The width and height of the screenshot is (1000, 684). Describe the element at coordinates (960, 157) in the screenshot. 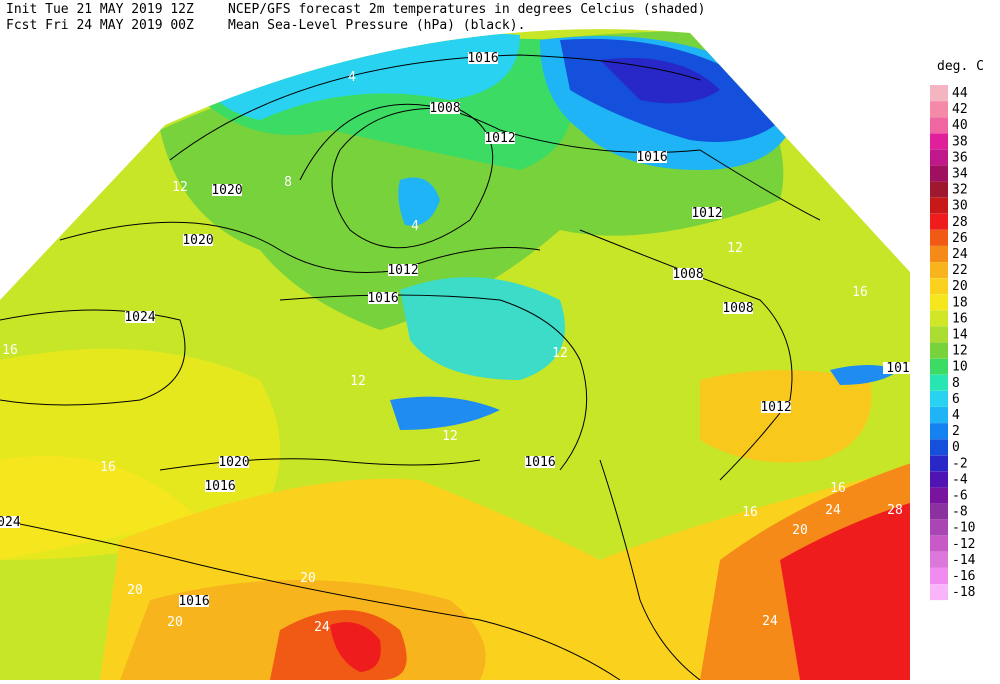

I see `legend-label: 36` at that location.